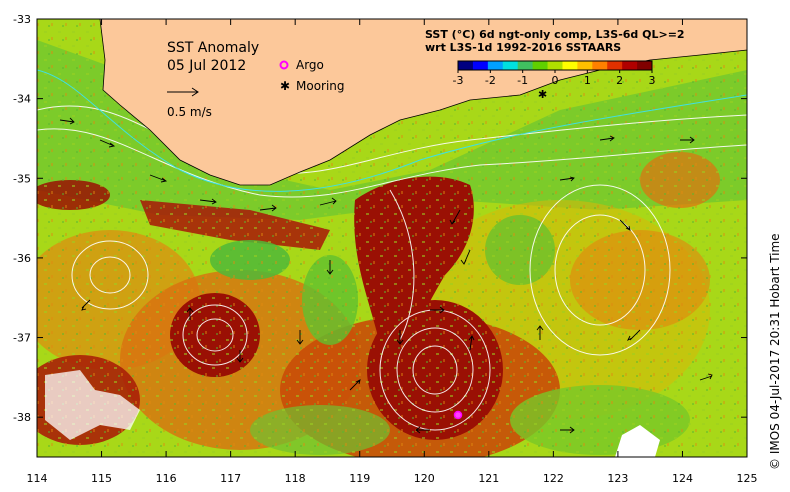  Describe the element at coordinates (359, 478) in the screenshot. I see `lon-tick-label: 119` at that location.